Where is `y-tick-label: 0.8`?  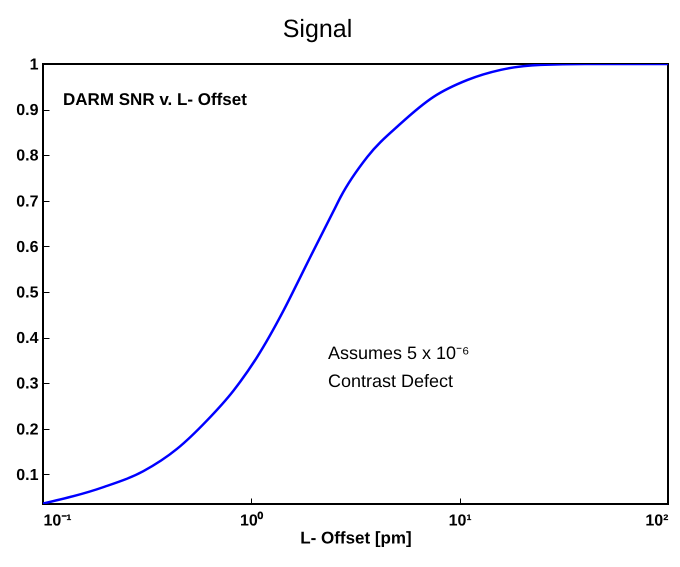
y-tick-label: 0.8 is located at coordinates (27, 156).